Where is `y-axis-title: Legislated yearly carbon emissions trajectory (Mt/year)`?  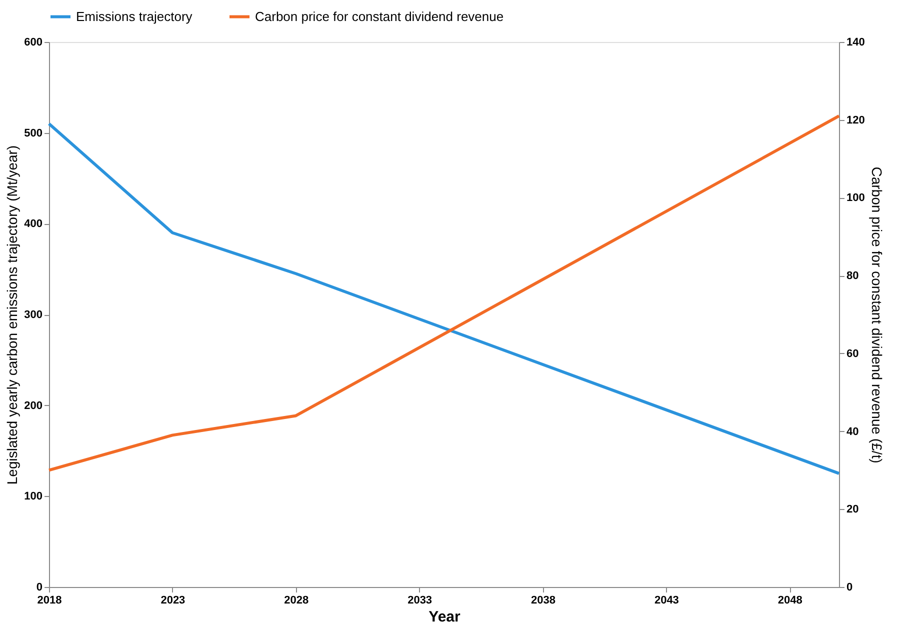
y-axis-title: Legislated yearly carbon emissions trajectory (Mt/year) is located at coordinates (12, 315).